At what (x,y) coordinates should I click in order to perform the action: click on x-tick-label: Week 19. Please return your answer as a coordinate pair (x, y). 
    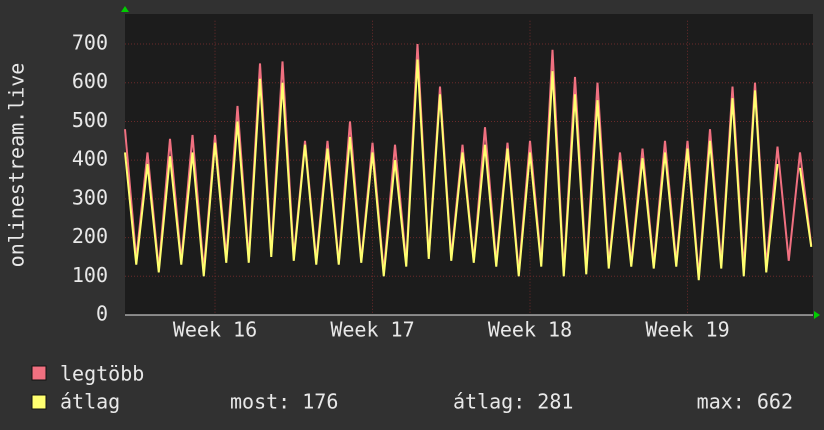
    Looking at the image, I should click on (687, 330).